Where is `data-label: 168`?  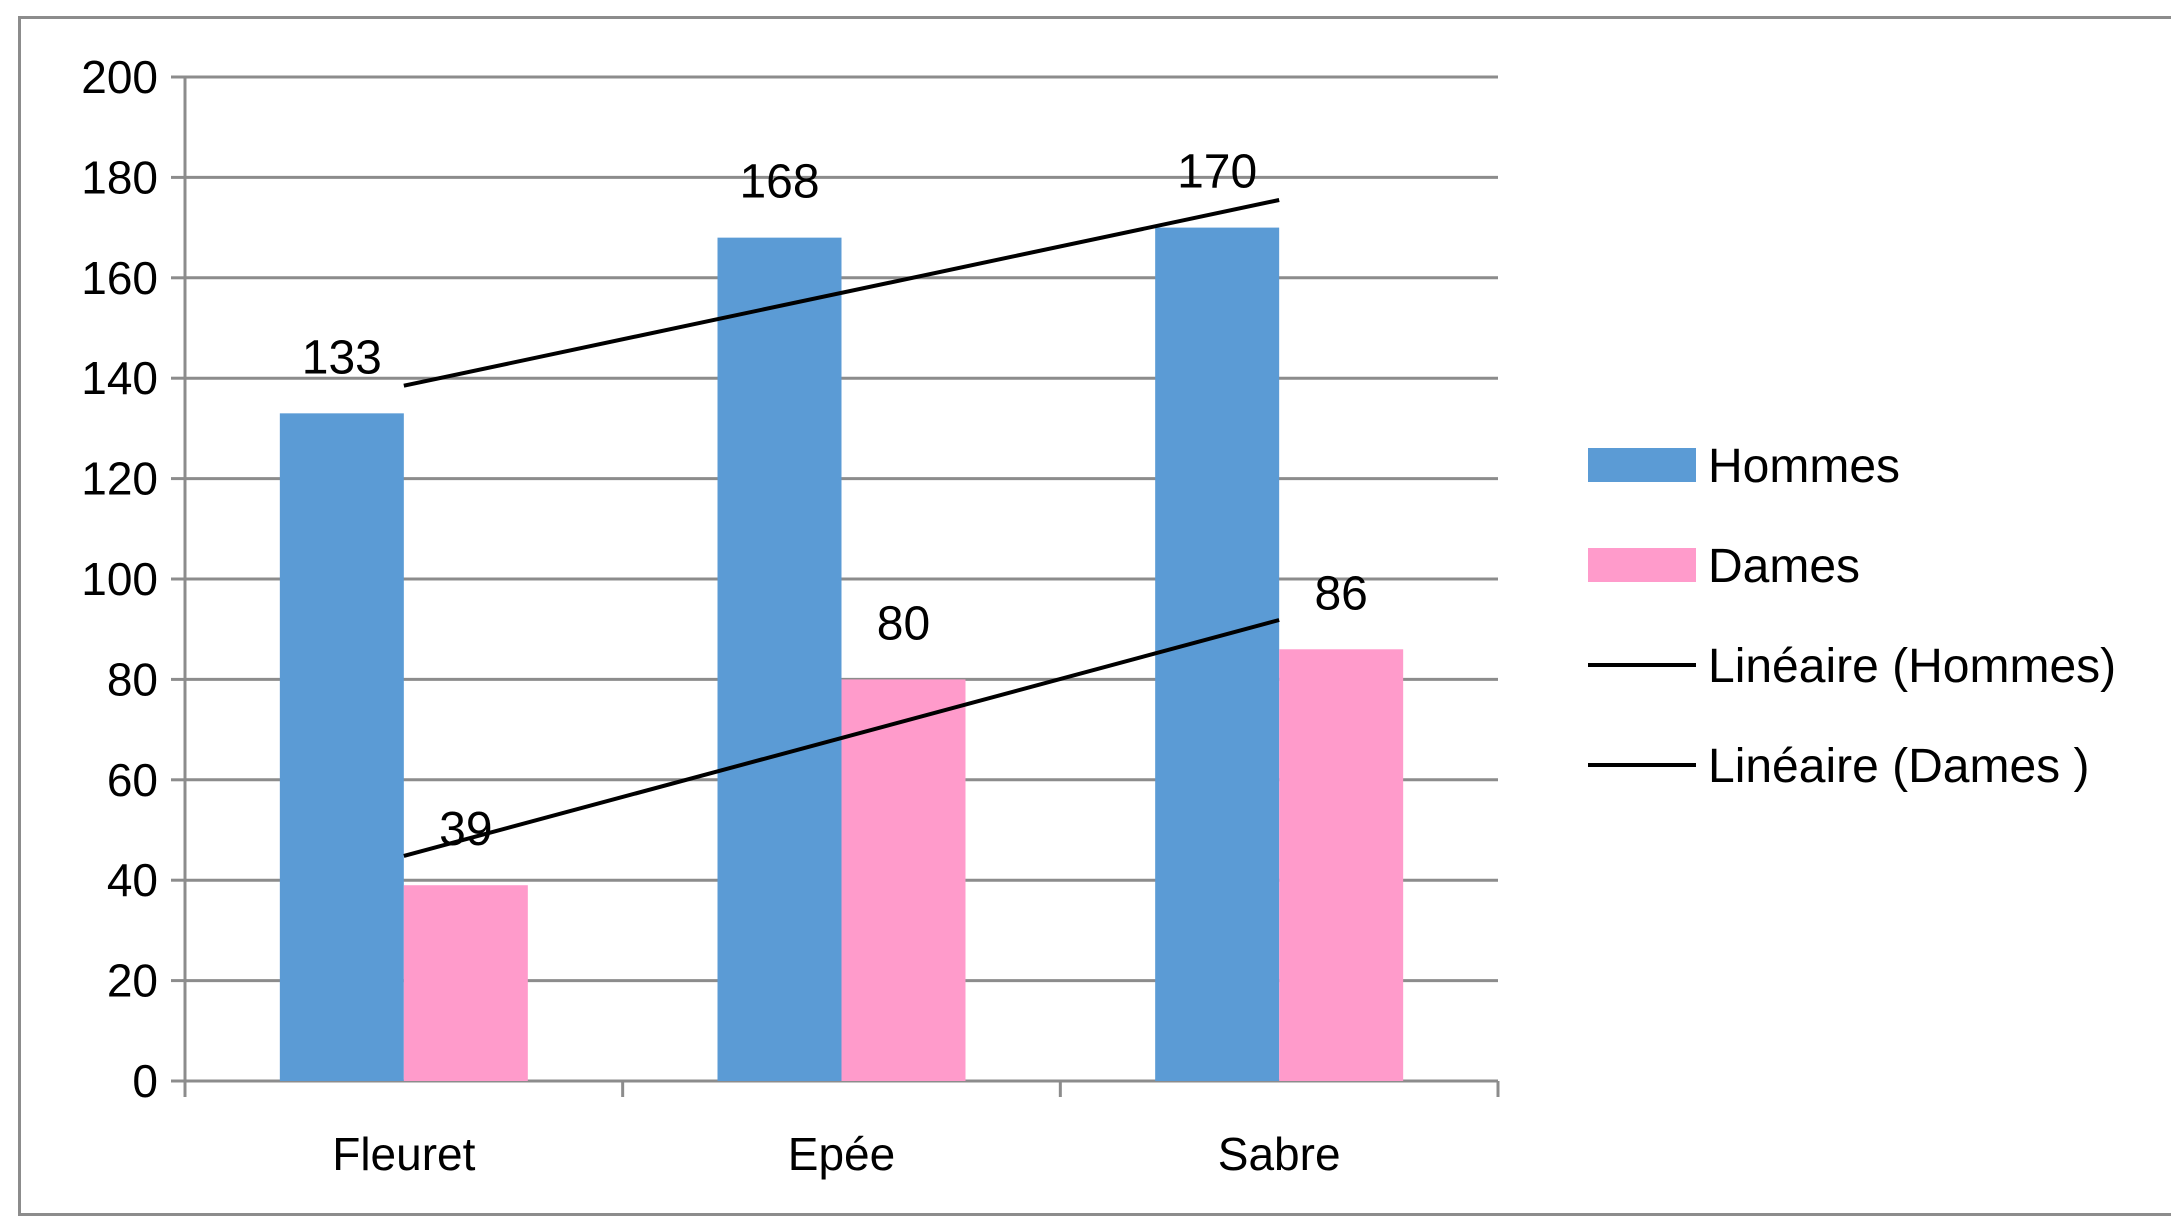
data-label: 168 is located at coordinates (779, 182).